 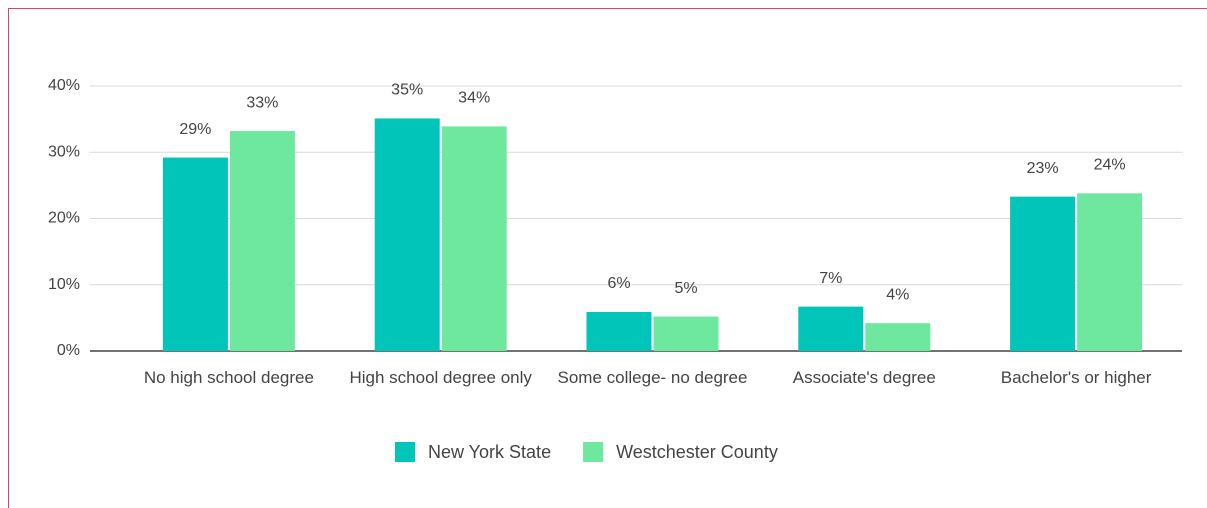 I want to click on x-tick-label: Bachelor's or higher, so click(x=1076, y=377).